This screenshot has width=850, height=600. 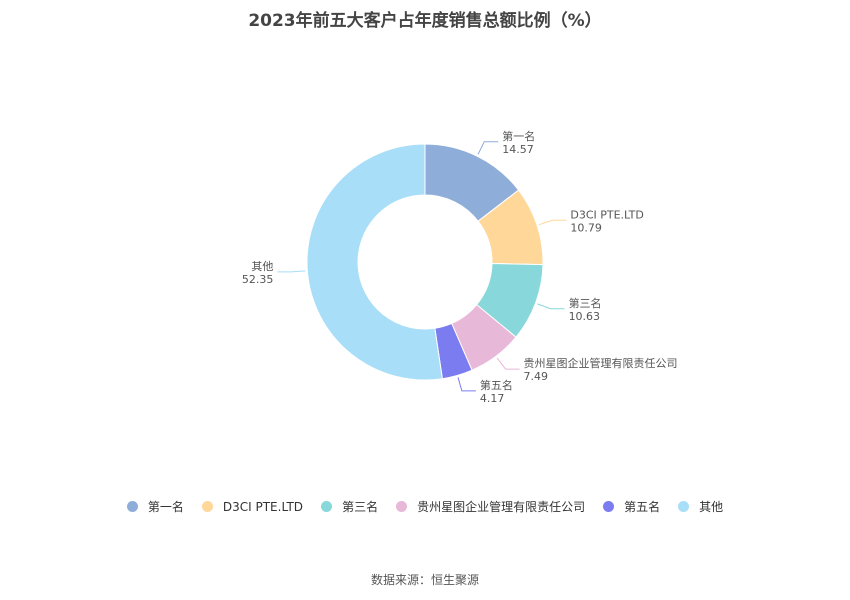 I want to click on slice-value-label: 10.79, so click(x=586, y=227).